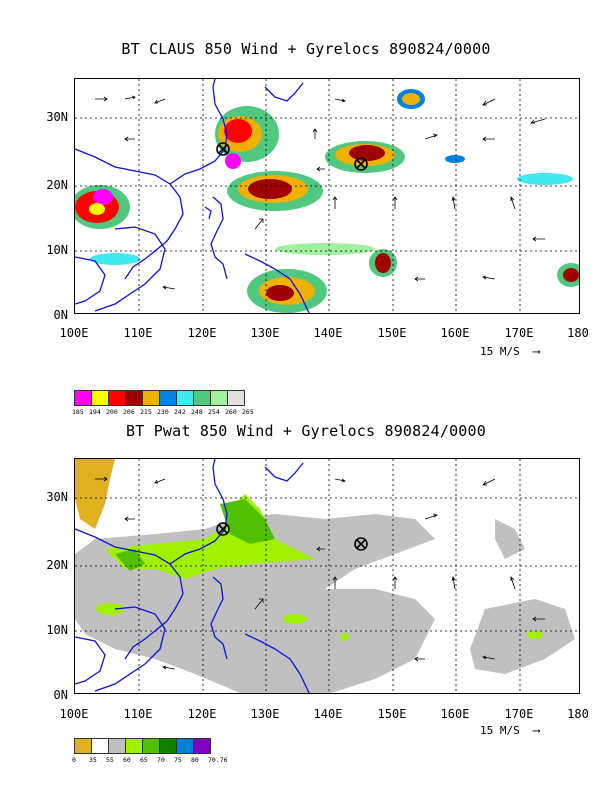 The image size is (612, 792). I want to click on top-colorbar, so click(159, 398).